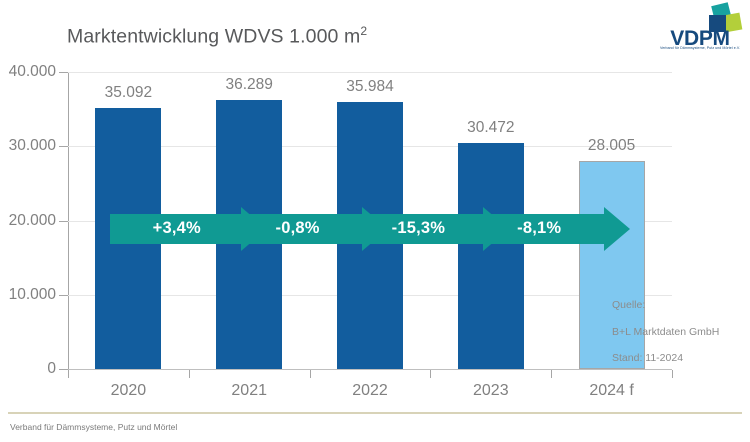  I want to click on page-title-main: Marktentwicklung WDVS 1.000 m, so click(214, 36).